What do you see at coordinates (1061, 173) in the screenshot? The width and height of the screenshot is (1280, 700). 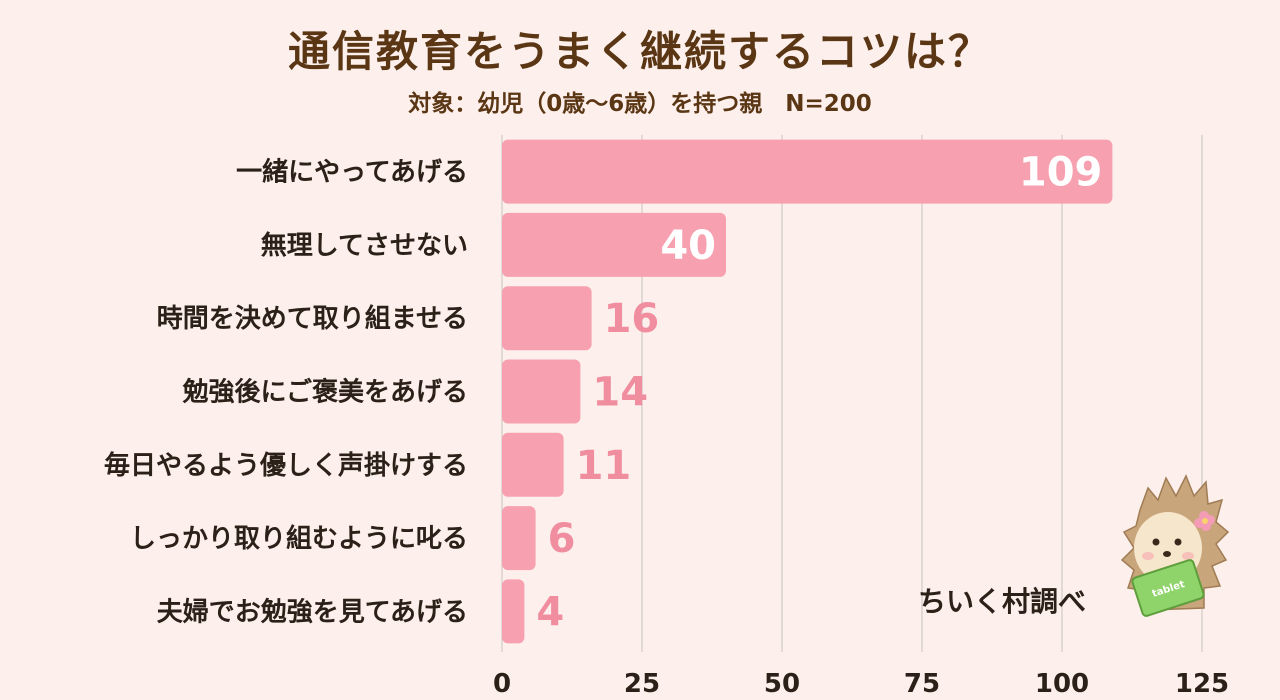 I see `value-label: 109` at bounding box center [1061, 173].